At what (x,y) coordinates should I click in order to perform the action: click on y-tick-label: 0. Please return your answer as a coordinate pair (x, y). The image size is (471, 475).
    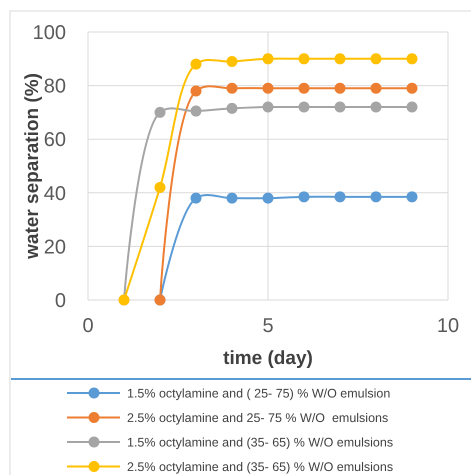
    Looking at the image, I should click on (60, 301).